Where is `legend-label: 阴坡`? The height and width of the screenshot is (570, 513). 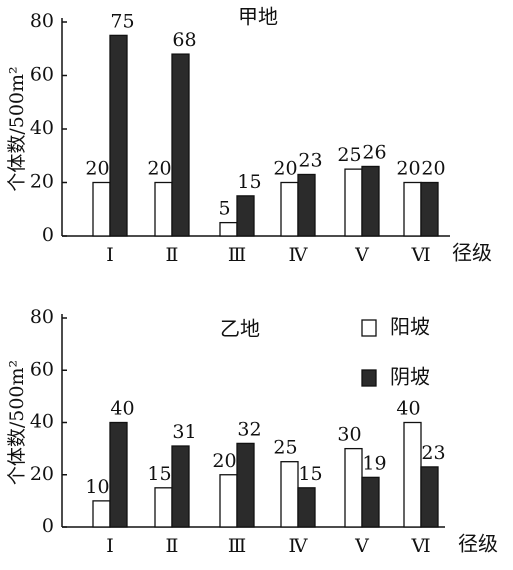
legend-label: 阴坡 is located at coordinates (410, 377).